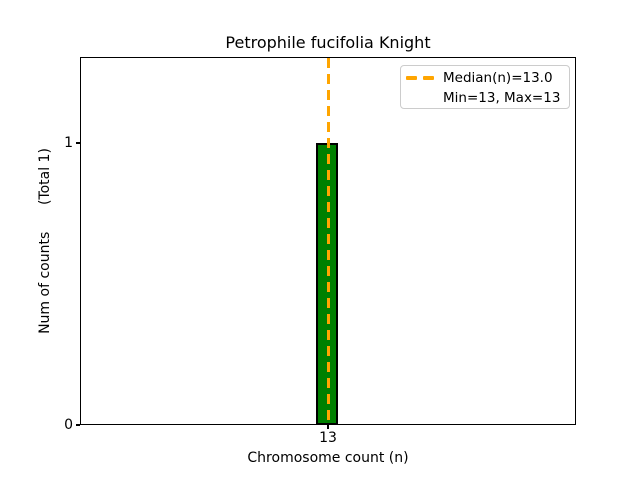 The width and height of the screenshot is (640, 480). Describe the element at coordinates (328, 42) in the screenshot. I see `chart-title: Petrophile fucifolia Knight` at that location.